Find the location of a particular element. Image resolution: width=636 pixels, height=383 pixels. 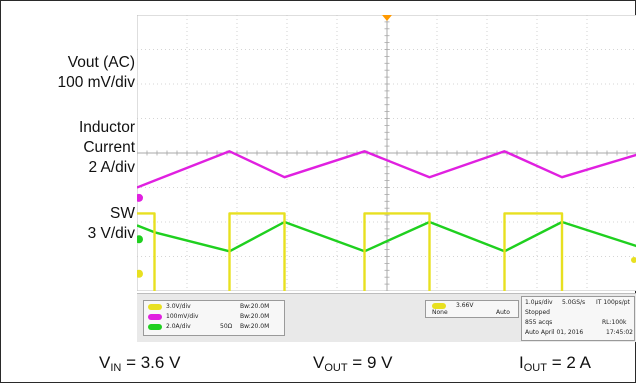

ch3-bandwidth: Bw:20.0M is located at coordinates (255, 326).